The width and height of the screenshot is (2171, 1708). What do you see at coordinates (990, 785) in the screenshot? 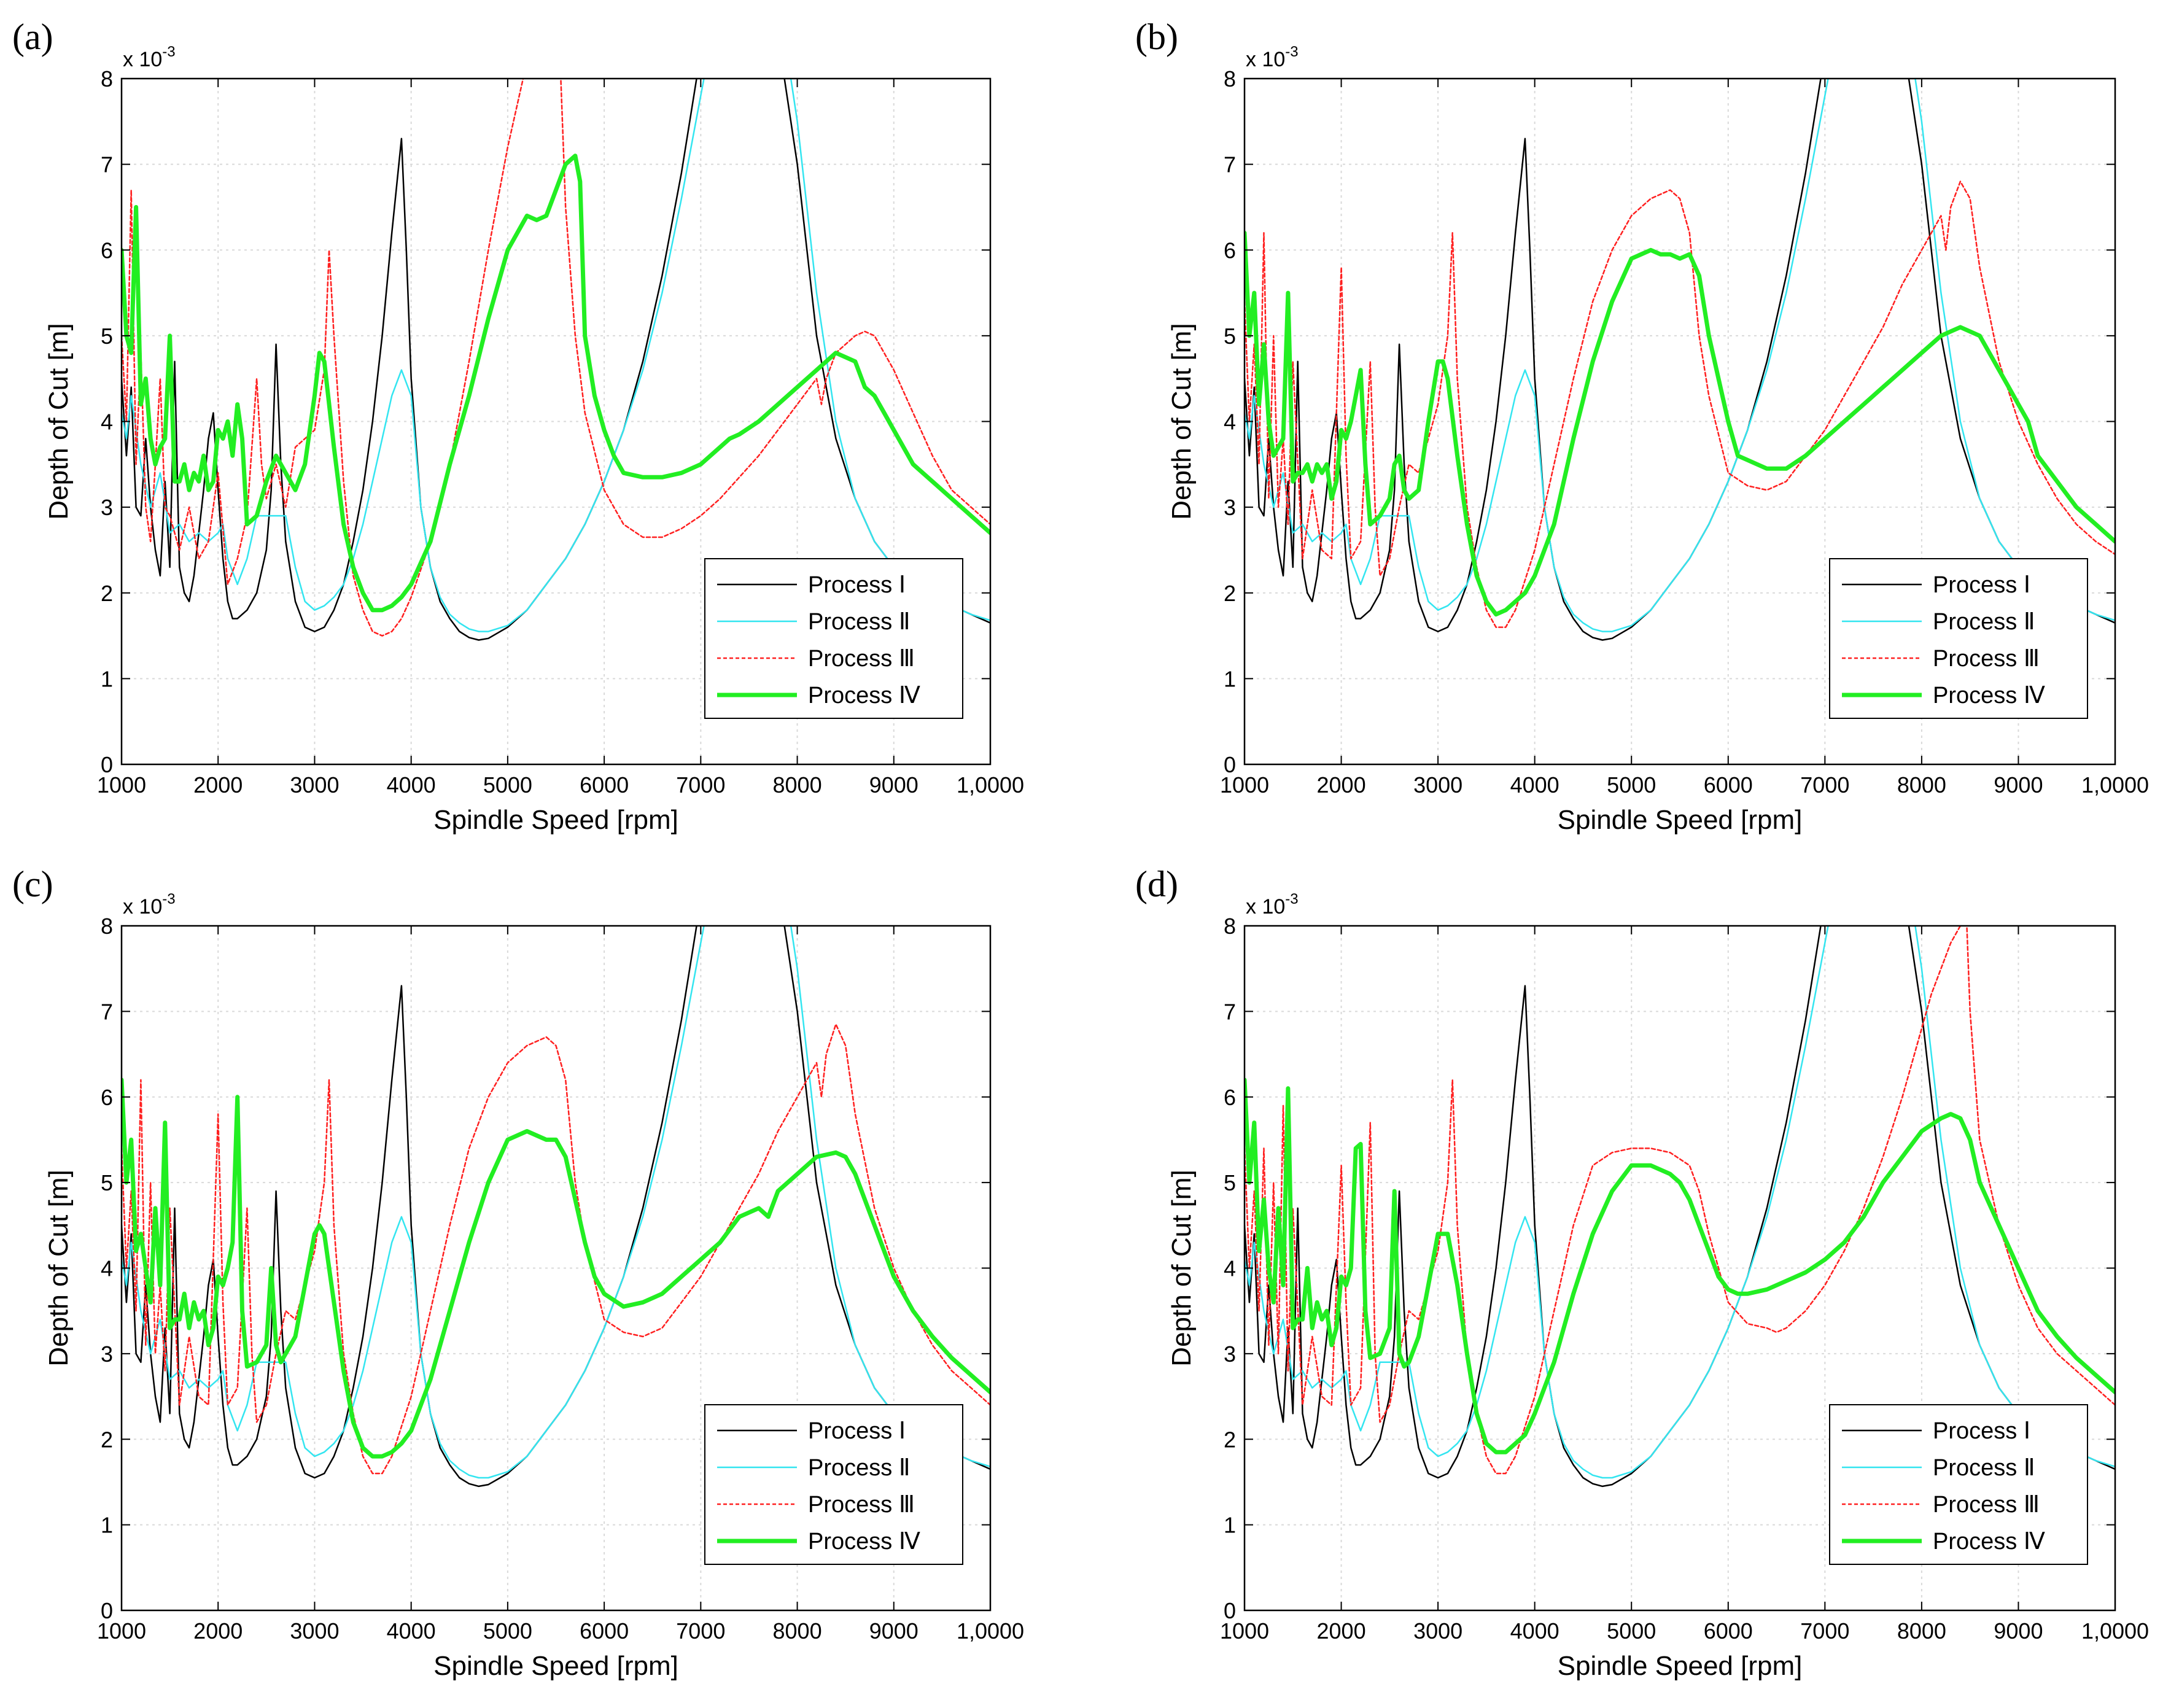
I see `x-tick-label: 1,0000` at bounding box center [990, 785].